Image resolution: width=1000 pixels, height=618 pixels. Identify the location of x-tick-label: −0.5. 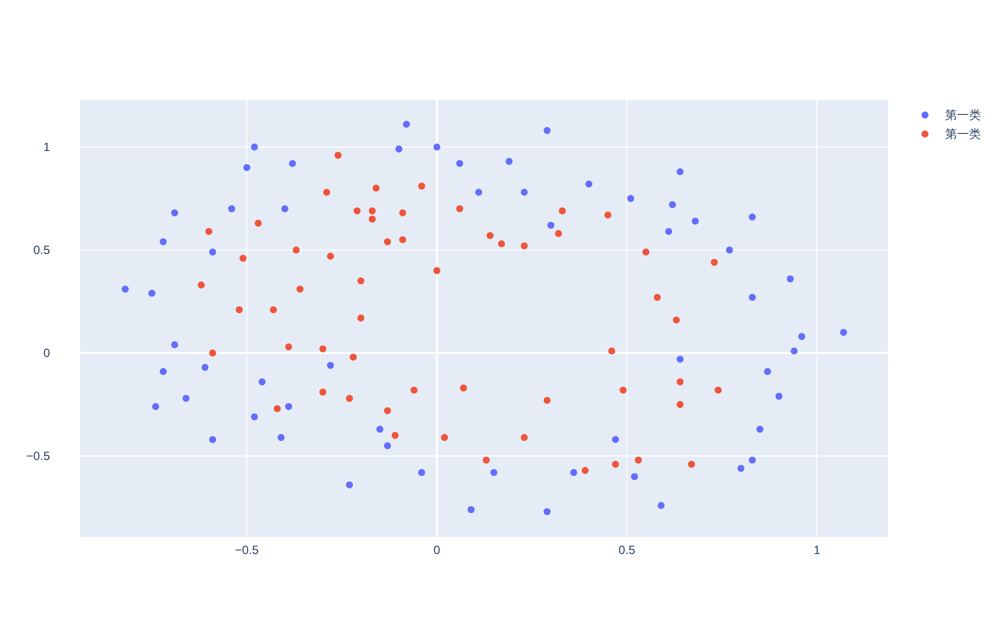
(247, 550).